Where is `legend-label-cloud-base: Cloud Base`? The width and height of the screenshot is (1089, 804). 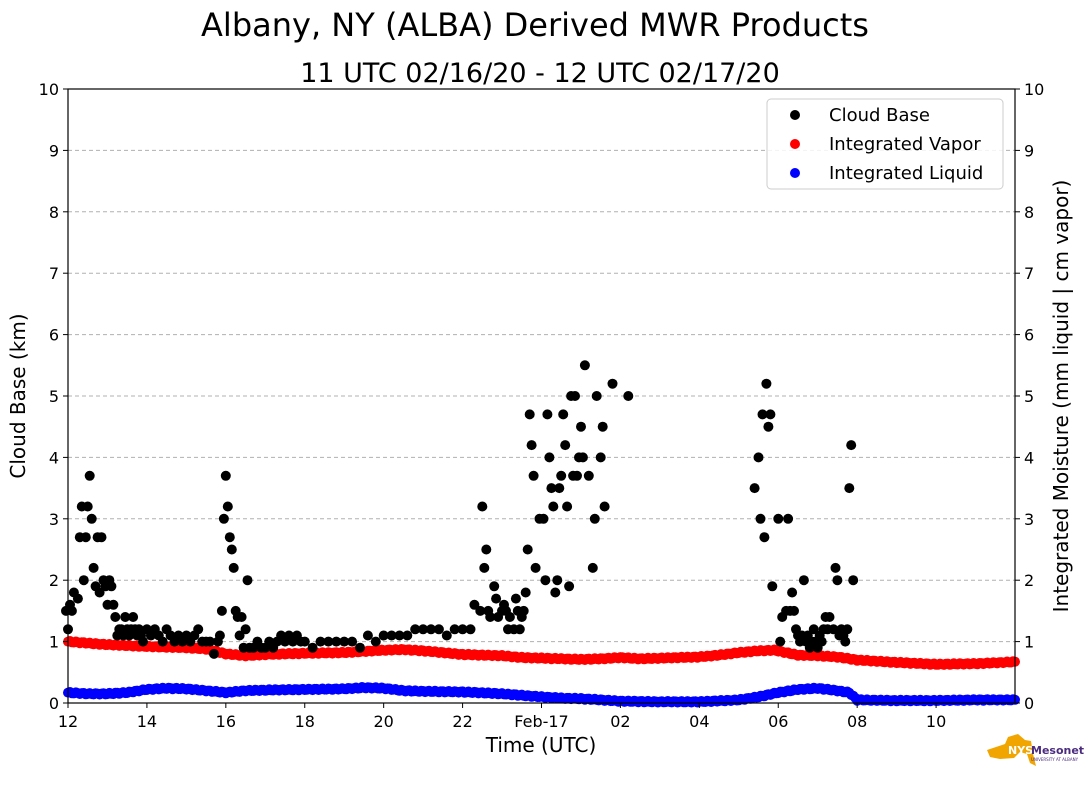 legend-label-cloud-base: Cloud Base is located at coordinates (879, 115).